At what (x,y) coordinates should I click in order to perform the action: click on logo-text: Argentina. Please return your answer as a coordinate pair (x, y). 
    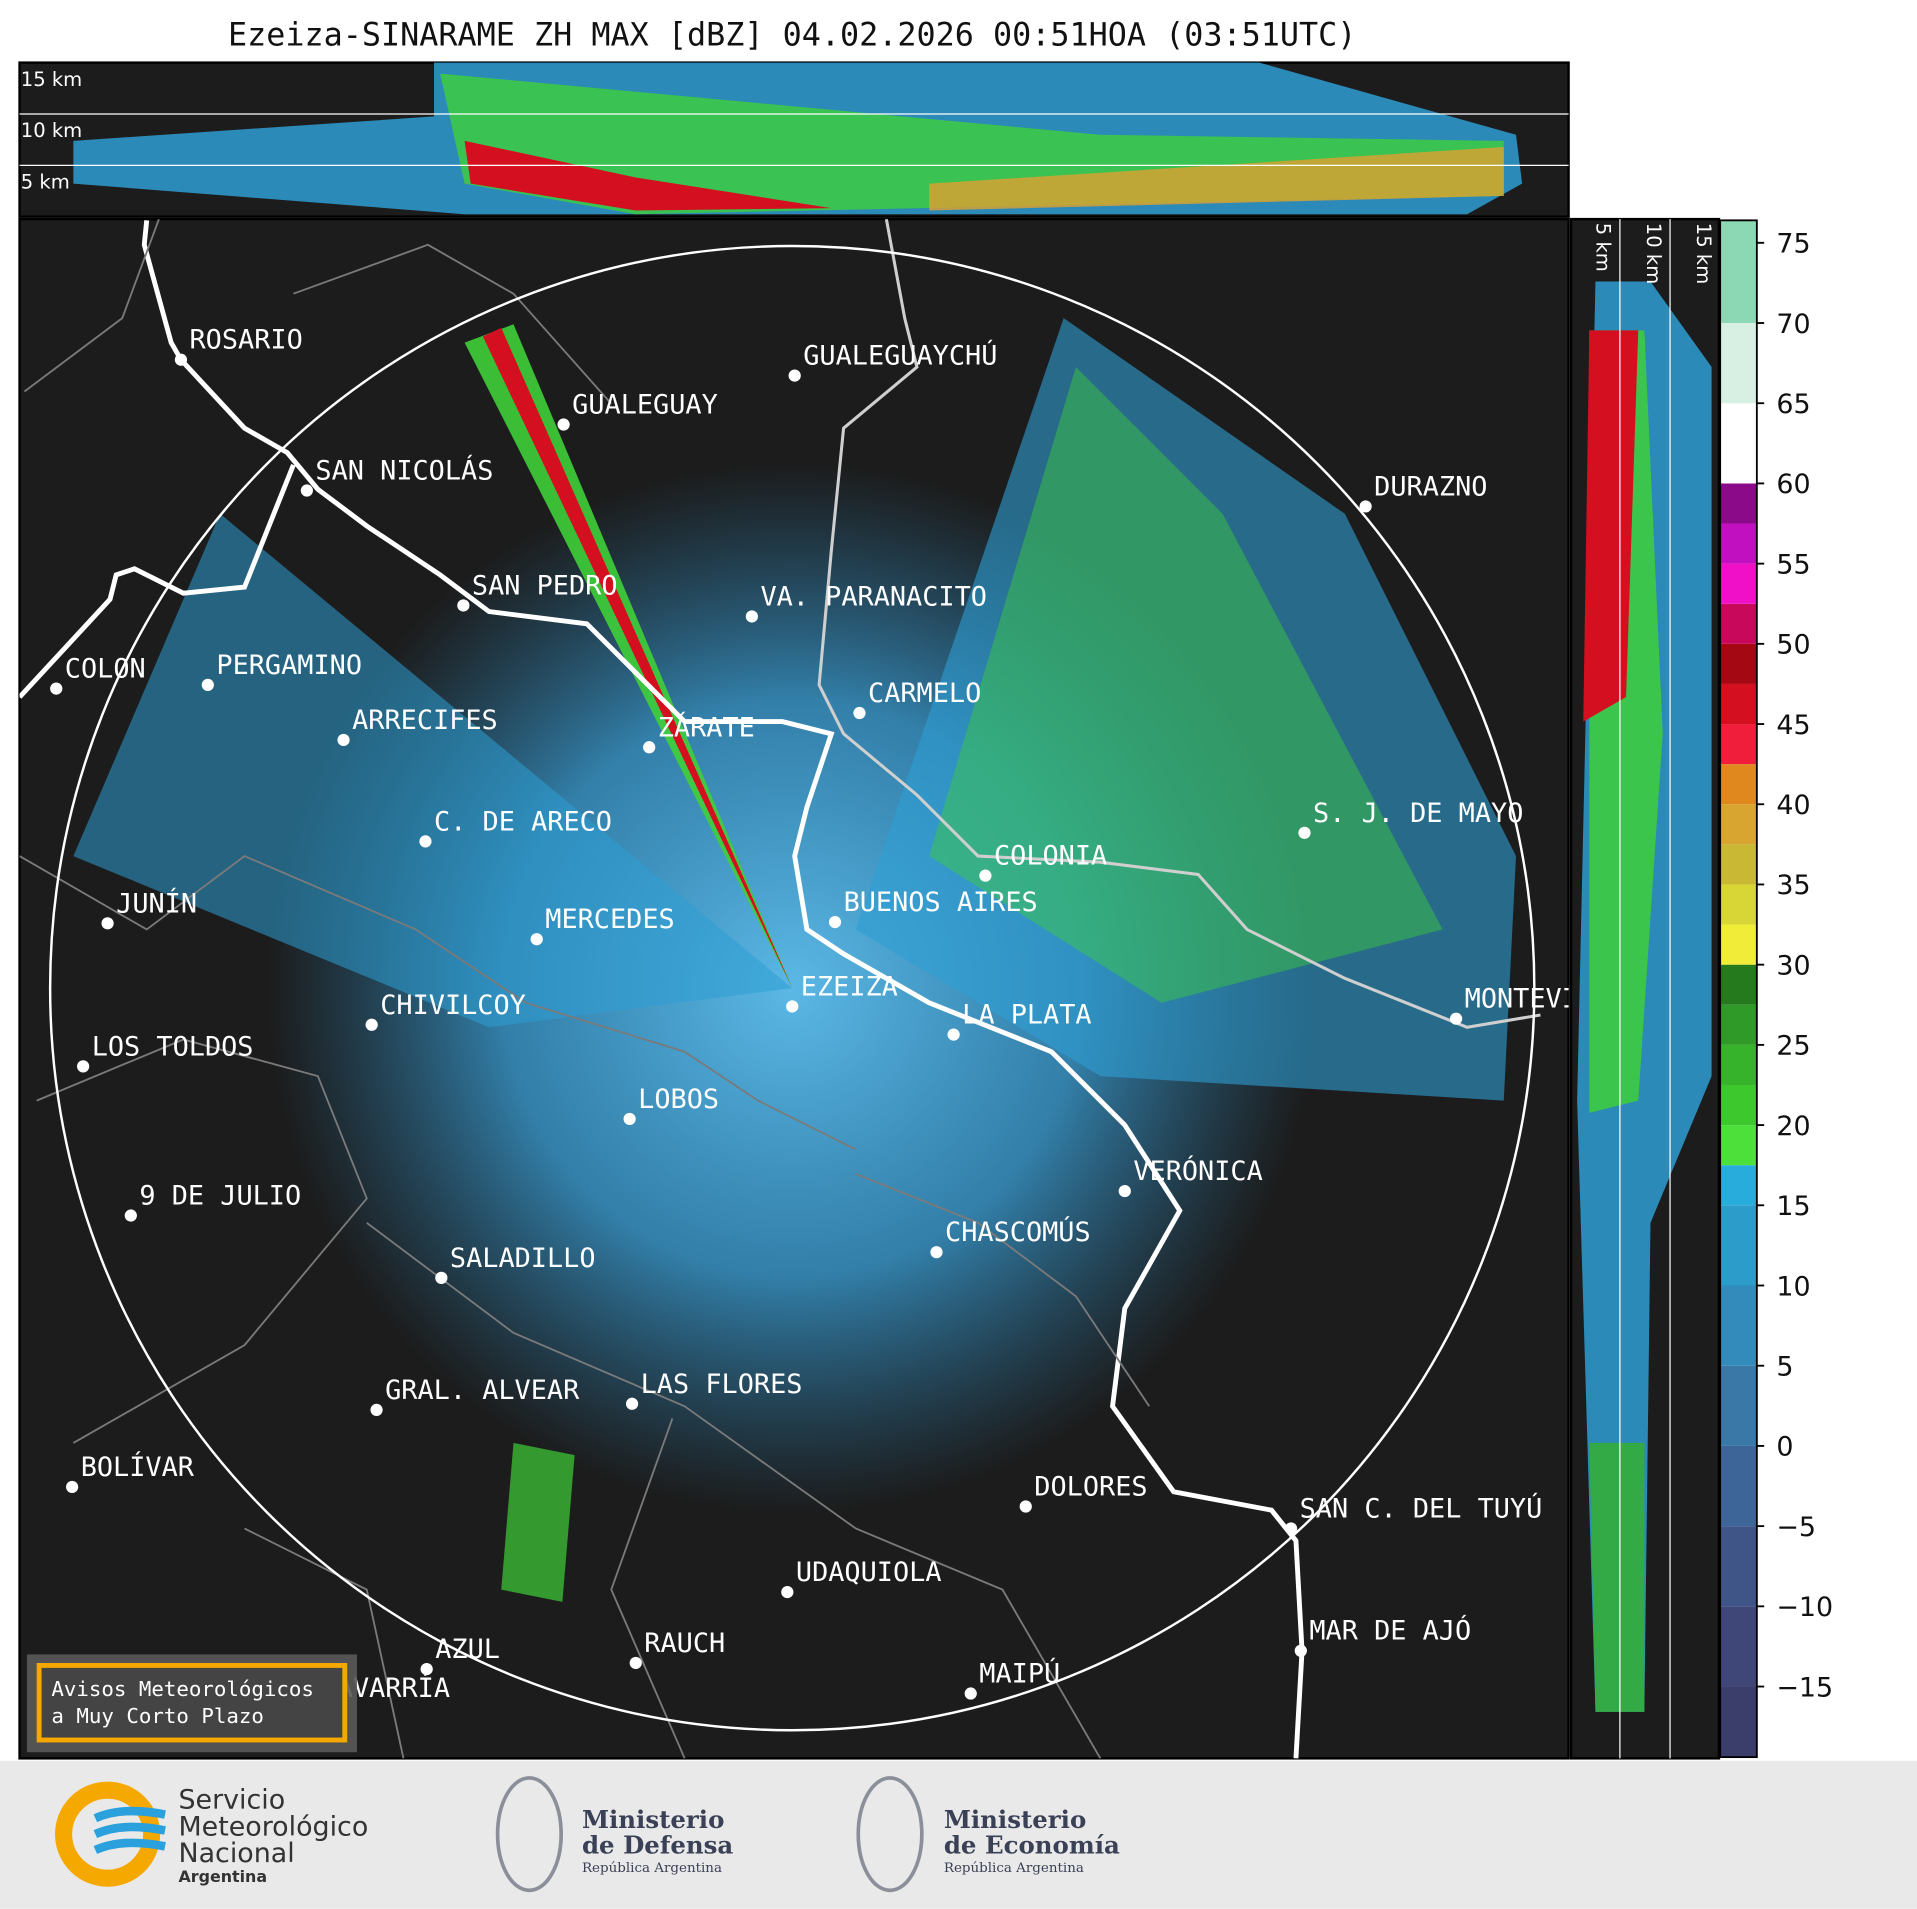
    Looking at the image, I should click on (222, 1876).